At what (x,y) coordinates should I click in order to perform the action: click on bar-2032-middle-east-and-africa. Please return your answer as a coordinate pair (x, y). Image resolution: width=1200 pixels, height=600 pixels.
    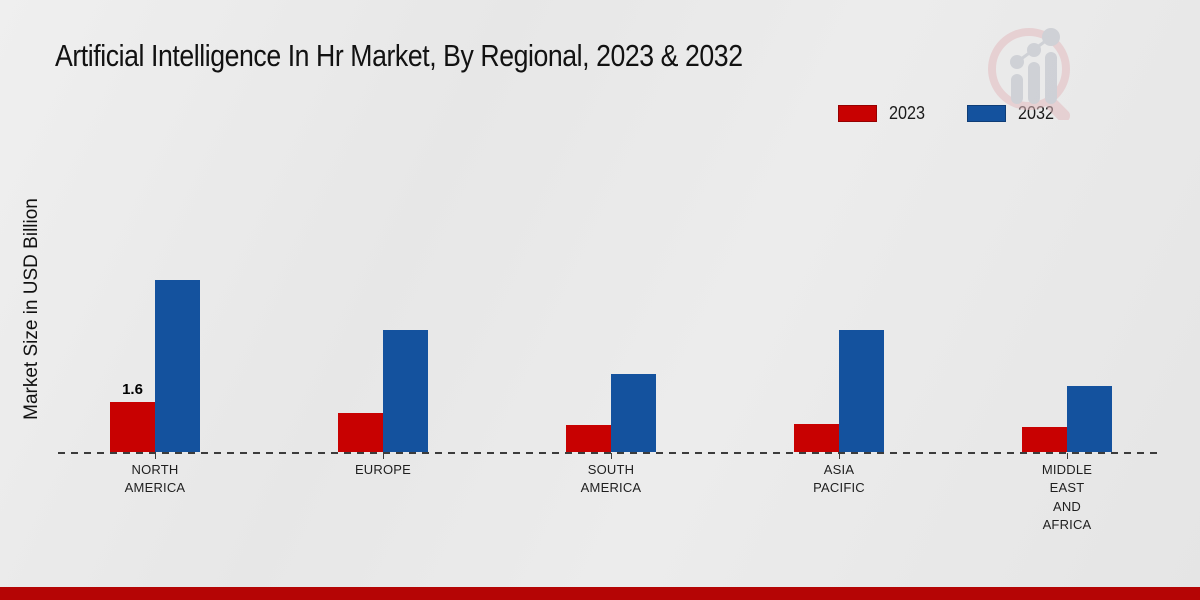
    Looking at the image, I should click on (1089, 419).